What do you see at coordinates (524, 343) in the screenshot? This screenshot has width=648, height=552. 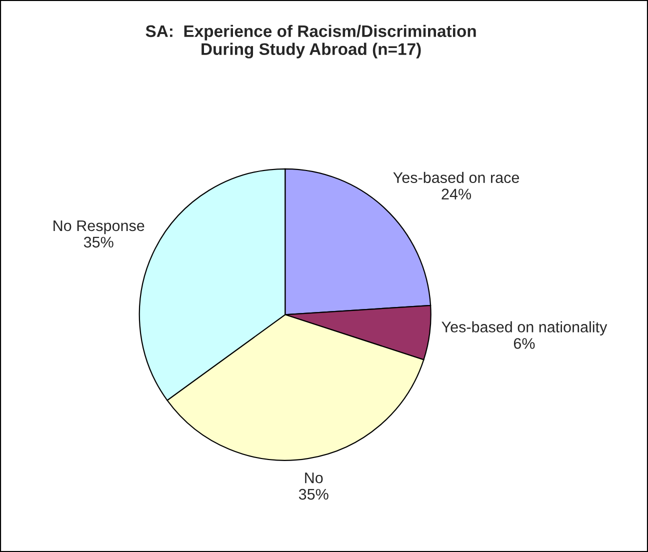 I see `data-label: 6%` at bounding box center [524, 343].